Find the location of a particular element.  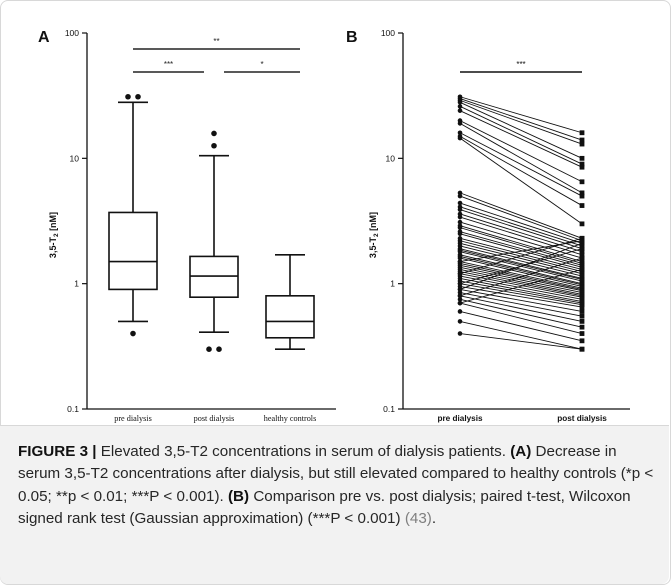

caption-figure-label: FIGURE 3 | is located at coordinates (57, 451).